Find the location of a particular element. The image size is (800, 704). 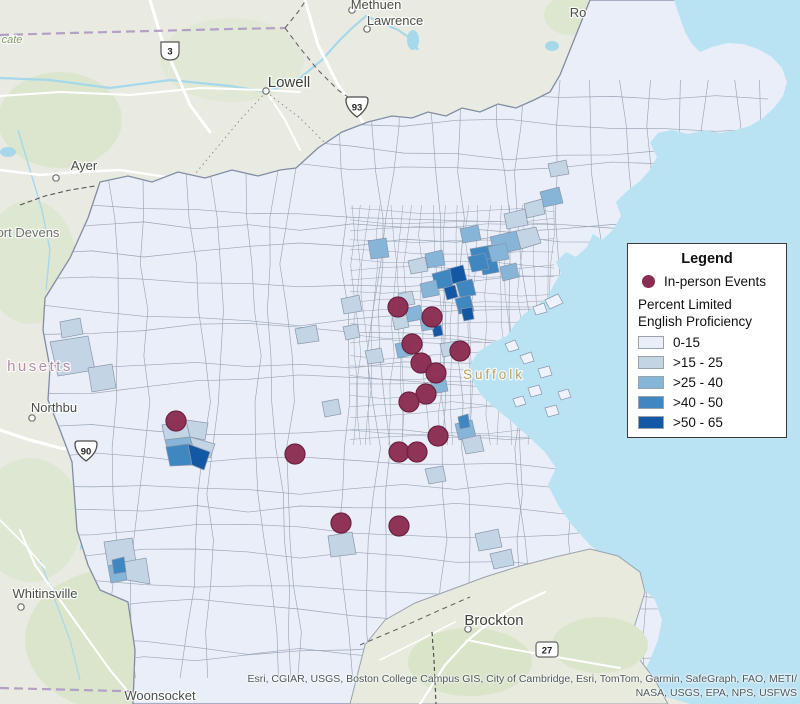

svg-text: 90 is located at coordinates (86, 452).